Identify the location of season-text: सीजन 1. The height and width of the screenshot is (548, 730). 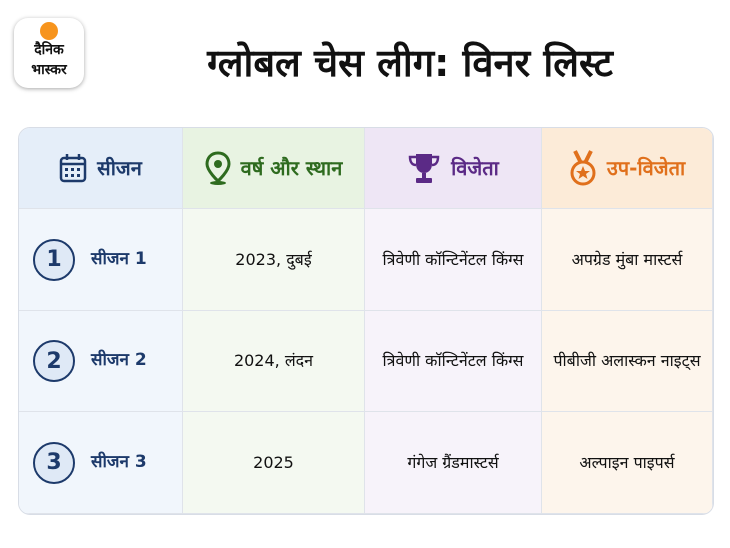
(119, 258).